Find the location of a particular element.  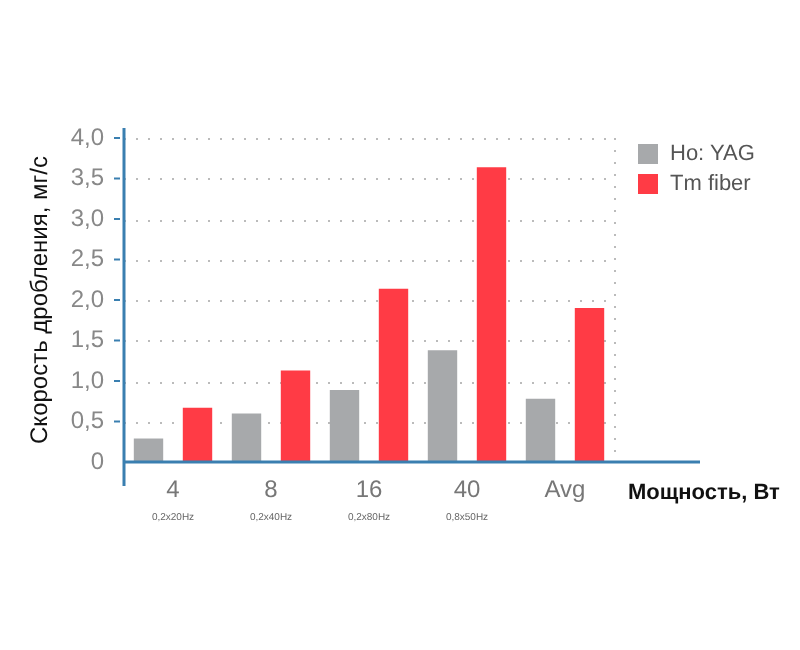

y-tick-label: 3,5 is located at coordinates (87, 177).